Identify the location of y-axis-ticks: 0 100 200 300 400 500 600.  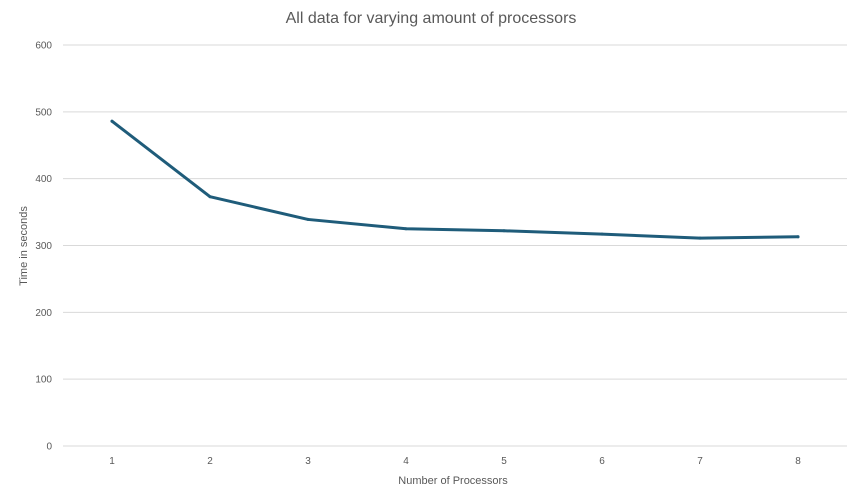
(43, 247).